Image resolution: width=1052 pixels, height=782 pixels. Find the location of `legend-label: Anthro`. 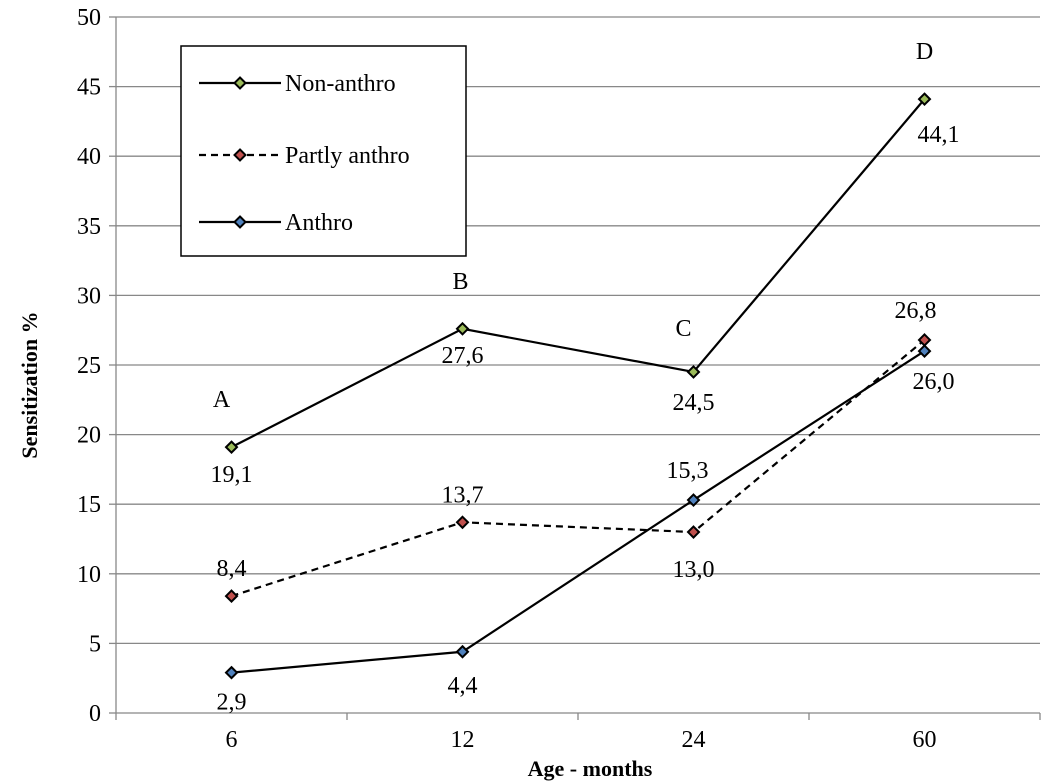

legend-label: Anthro is located at coordinates (319, 223).